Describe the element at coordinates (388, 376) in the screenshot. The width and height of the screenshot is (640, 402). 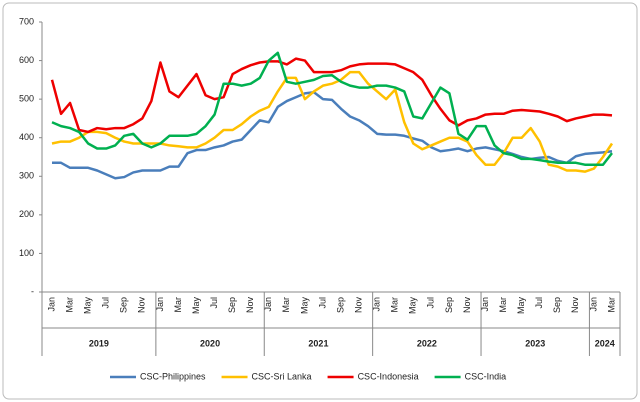
I see `legend-label: CSC-Indonesia` at that location.